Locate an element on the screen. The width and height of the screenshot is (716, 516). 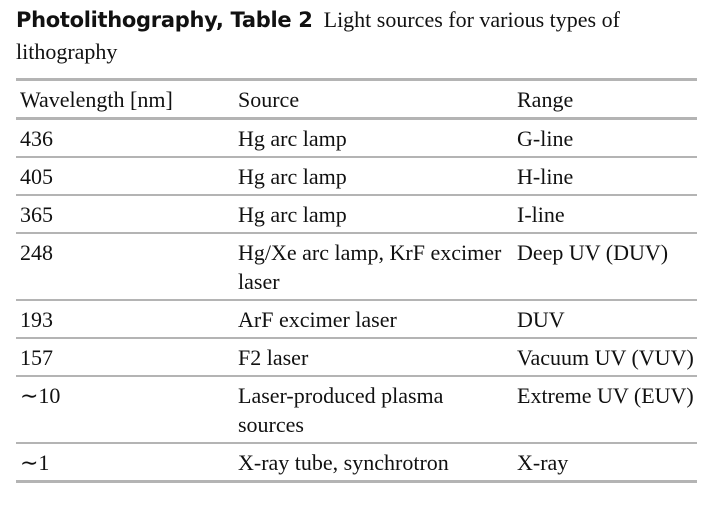
cell-wavelength: 405 is located at coordinates (36, 176).